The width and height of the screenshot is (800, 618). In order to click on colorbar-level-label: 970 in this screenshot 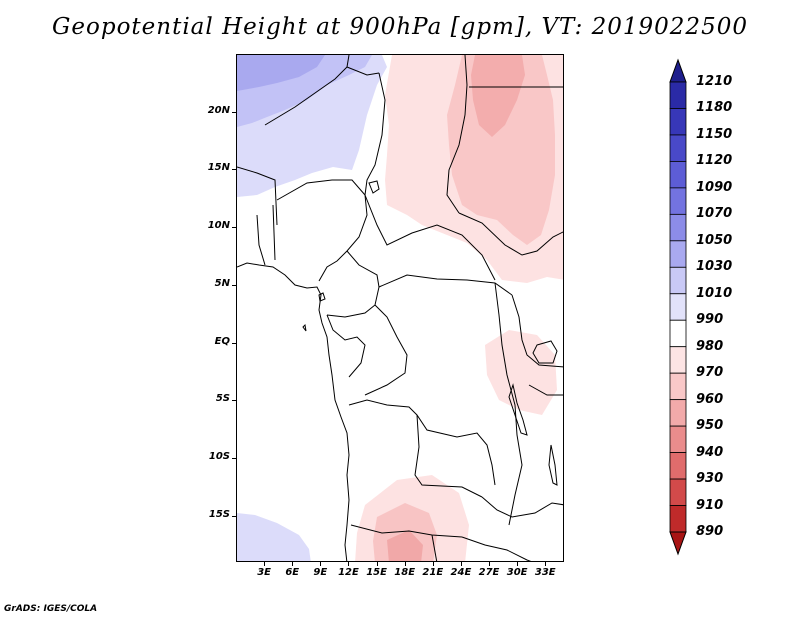, I will do `click(710, 373)`.